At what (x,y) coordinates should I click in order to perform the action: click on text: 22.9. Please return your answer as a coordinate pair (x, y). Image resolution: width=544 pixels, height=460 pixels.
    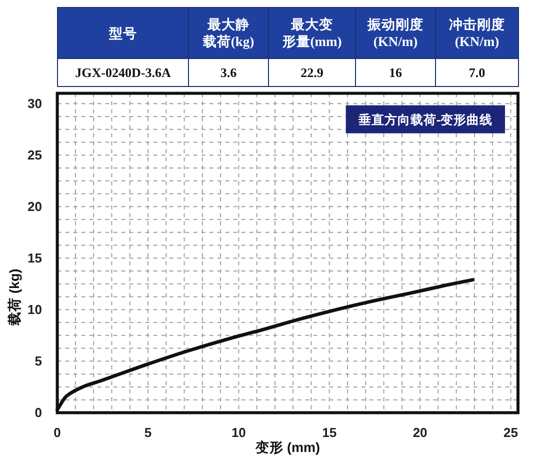
    Looking at the image, I should click on (312, 72).